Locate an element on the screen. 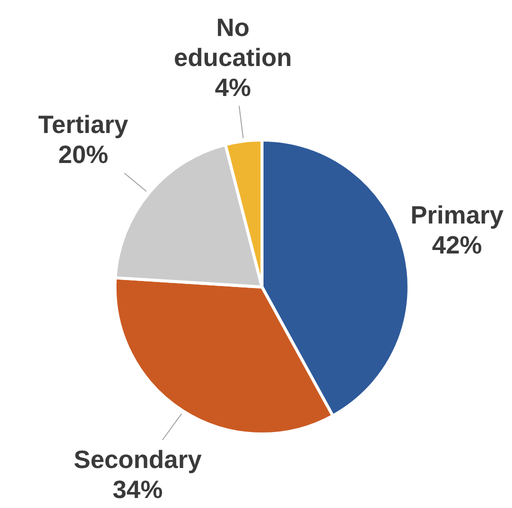  data-label: 20% is located at coordinates (83, 155).